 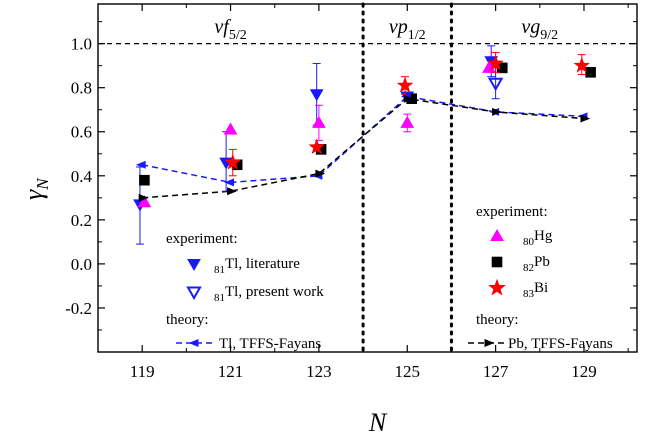 I want to click on x-tick-label: 127, so click(x=496, y=371).